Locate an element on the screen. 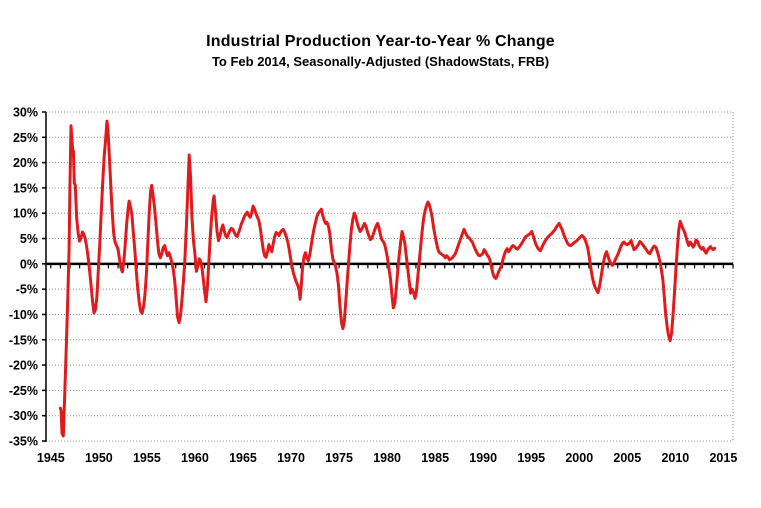 The height and width of the screenshot is (508, 761). y-tick-label-25: 25% is located at coordinates (25, 138).